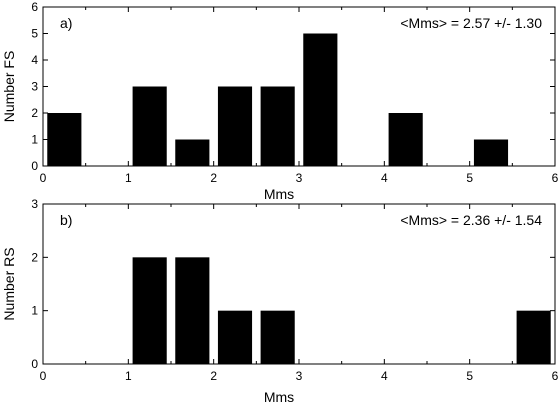 This screenshot has height=411, width=559. Describe the element at coordinates (34, 60) in the screenshot. I see `y-tick-label: 4` at that location.